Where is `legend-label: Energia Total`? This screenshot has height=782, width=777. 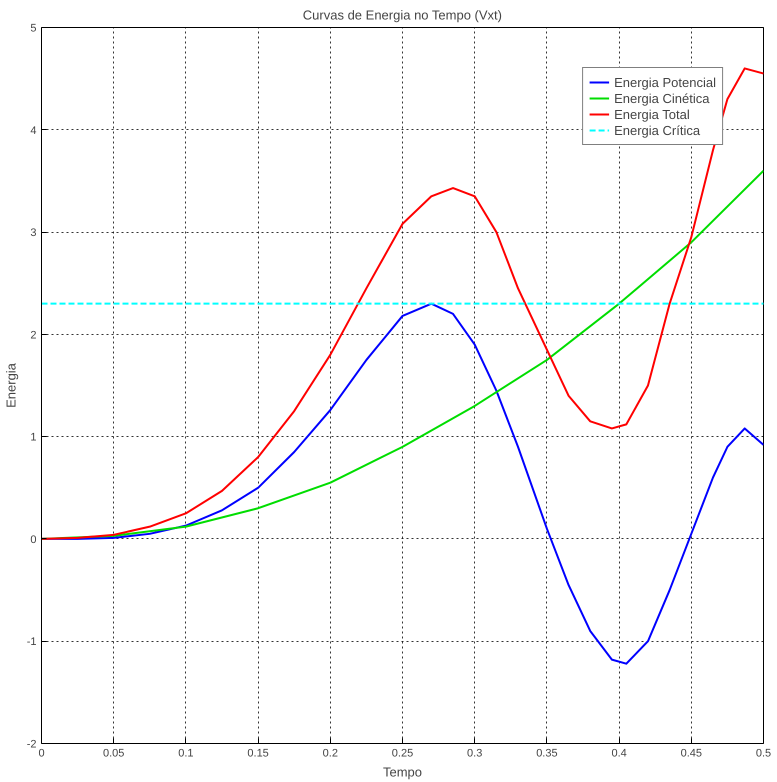
legend-label: Energia Total is located at coordinates (652, 114).